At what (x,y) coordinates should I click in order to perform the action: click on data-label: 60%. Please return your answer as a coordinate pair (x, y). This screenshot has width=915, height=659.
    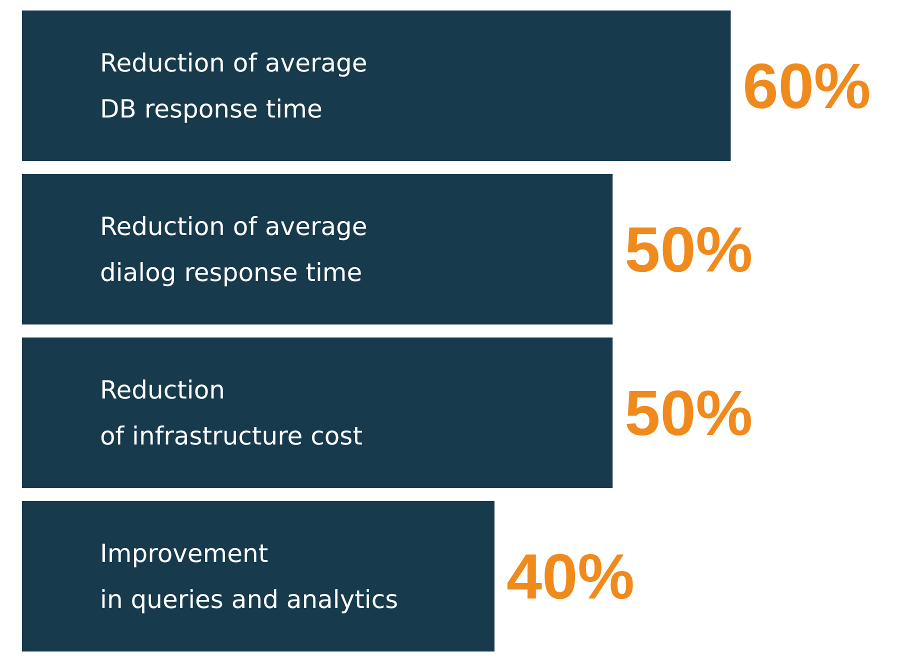
    Looking at the image, I should click on (806, 86).